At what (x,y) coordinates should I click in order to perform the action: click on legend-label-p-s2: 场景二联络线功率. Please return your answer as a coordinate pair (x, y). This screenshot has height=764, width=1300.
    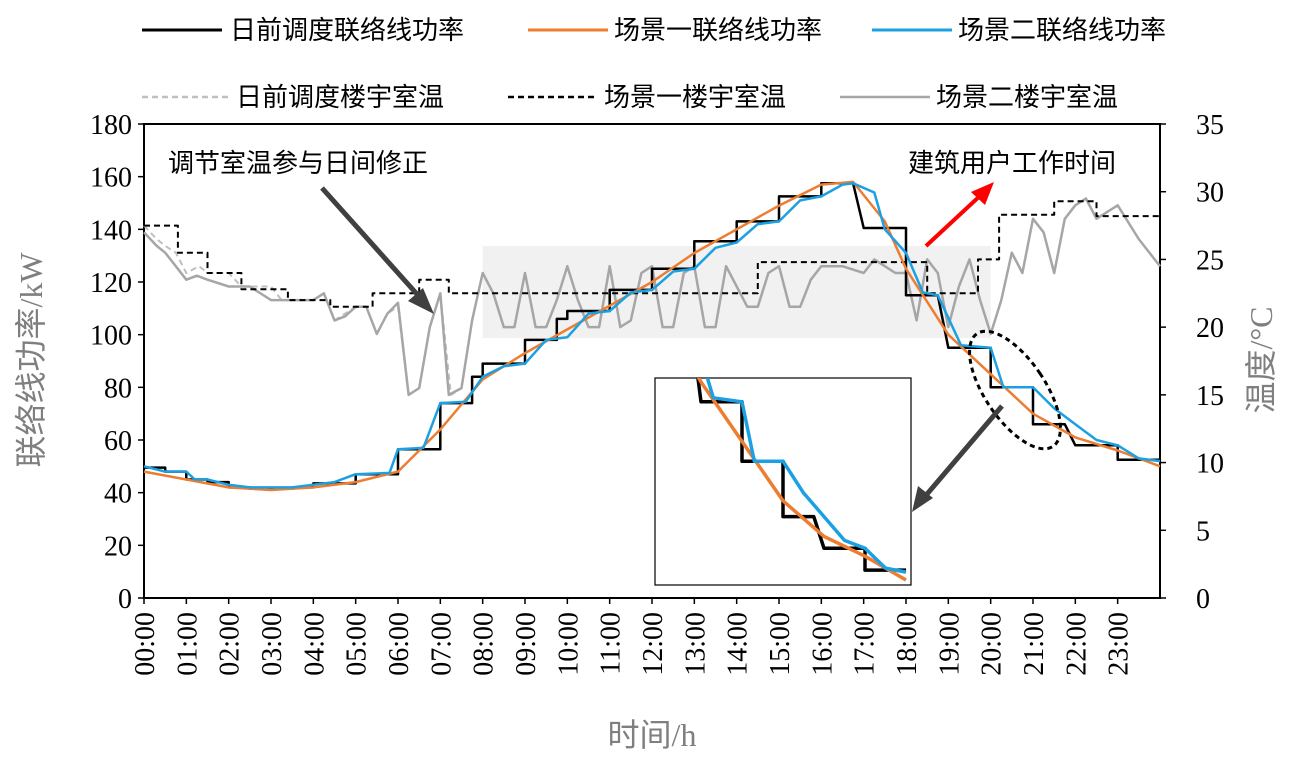
    Looking at the image, I should click on (1062, 31).